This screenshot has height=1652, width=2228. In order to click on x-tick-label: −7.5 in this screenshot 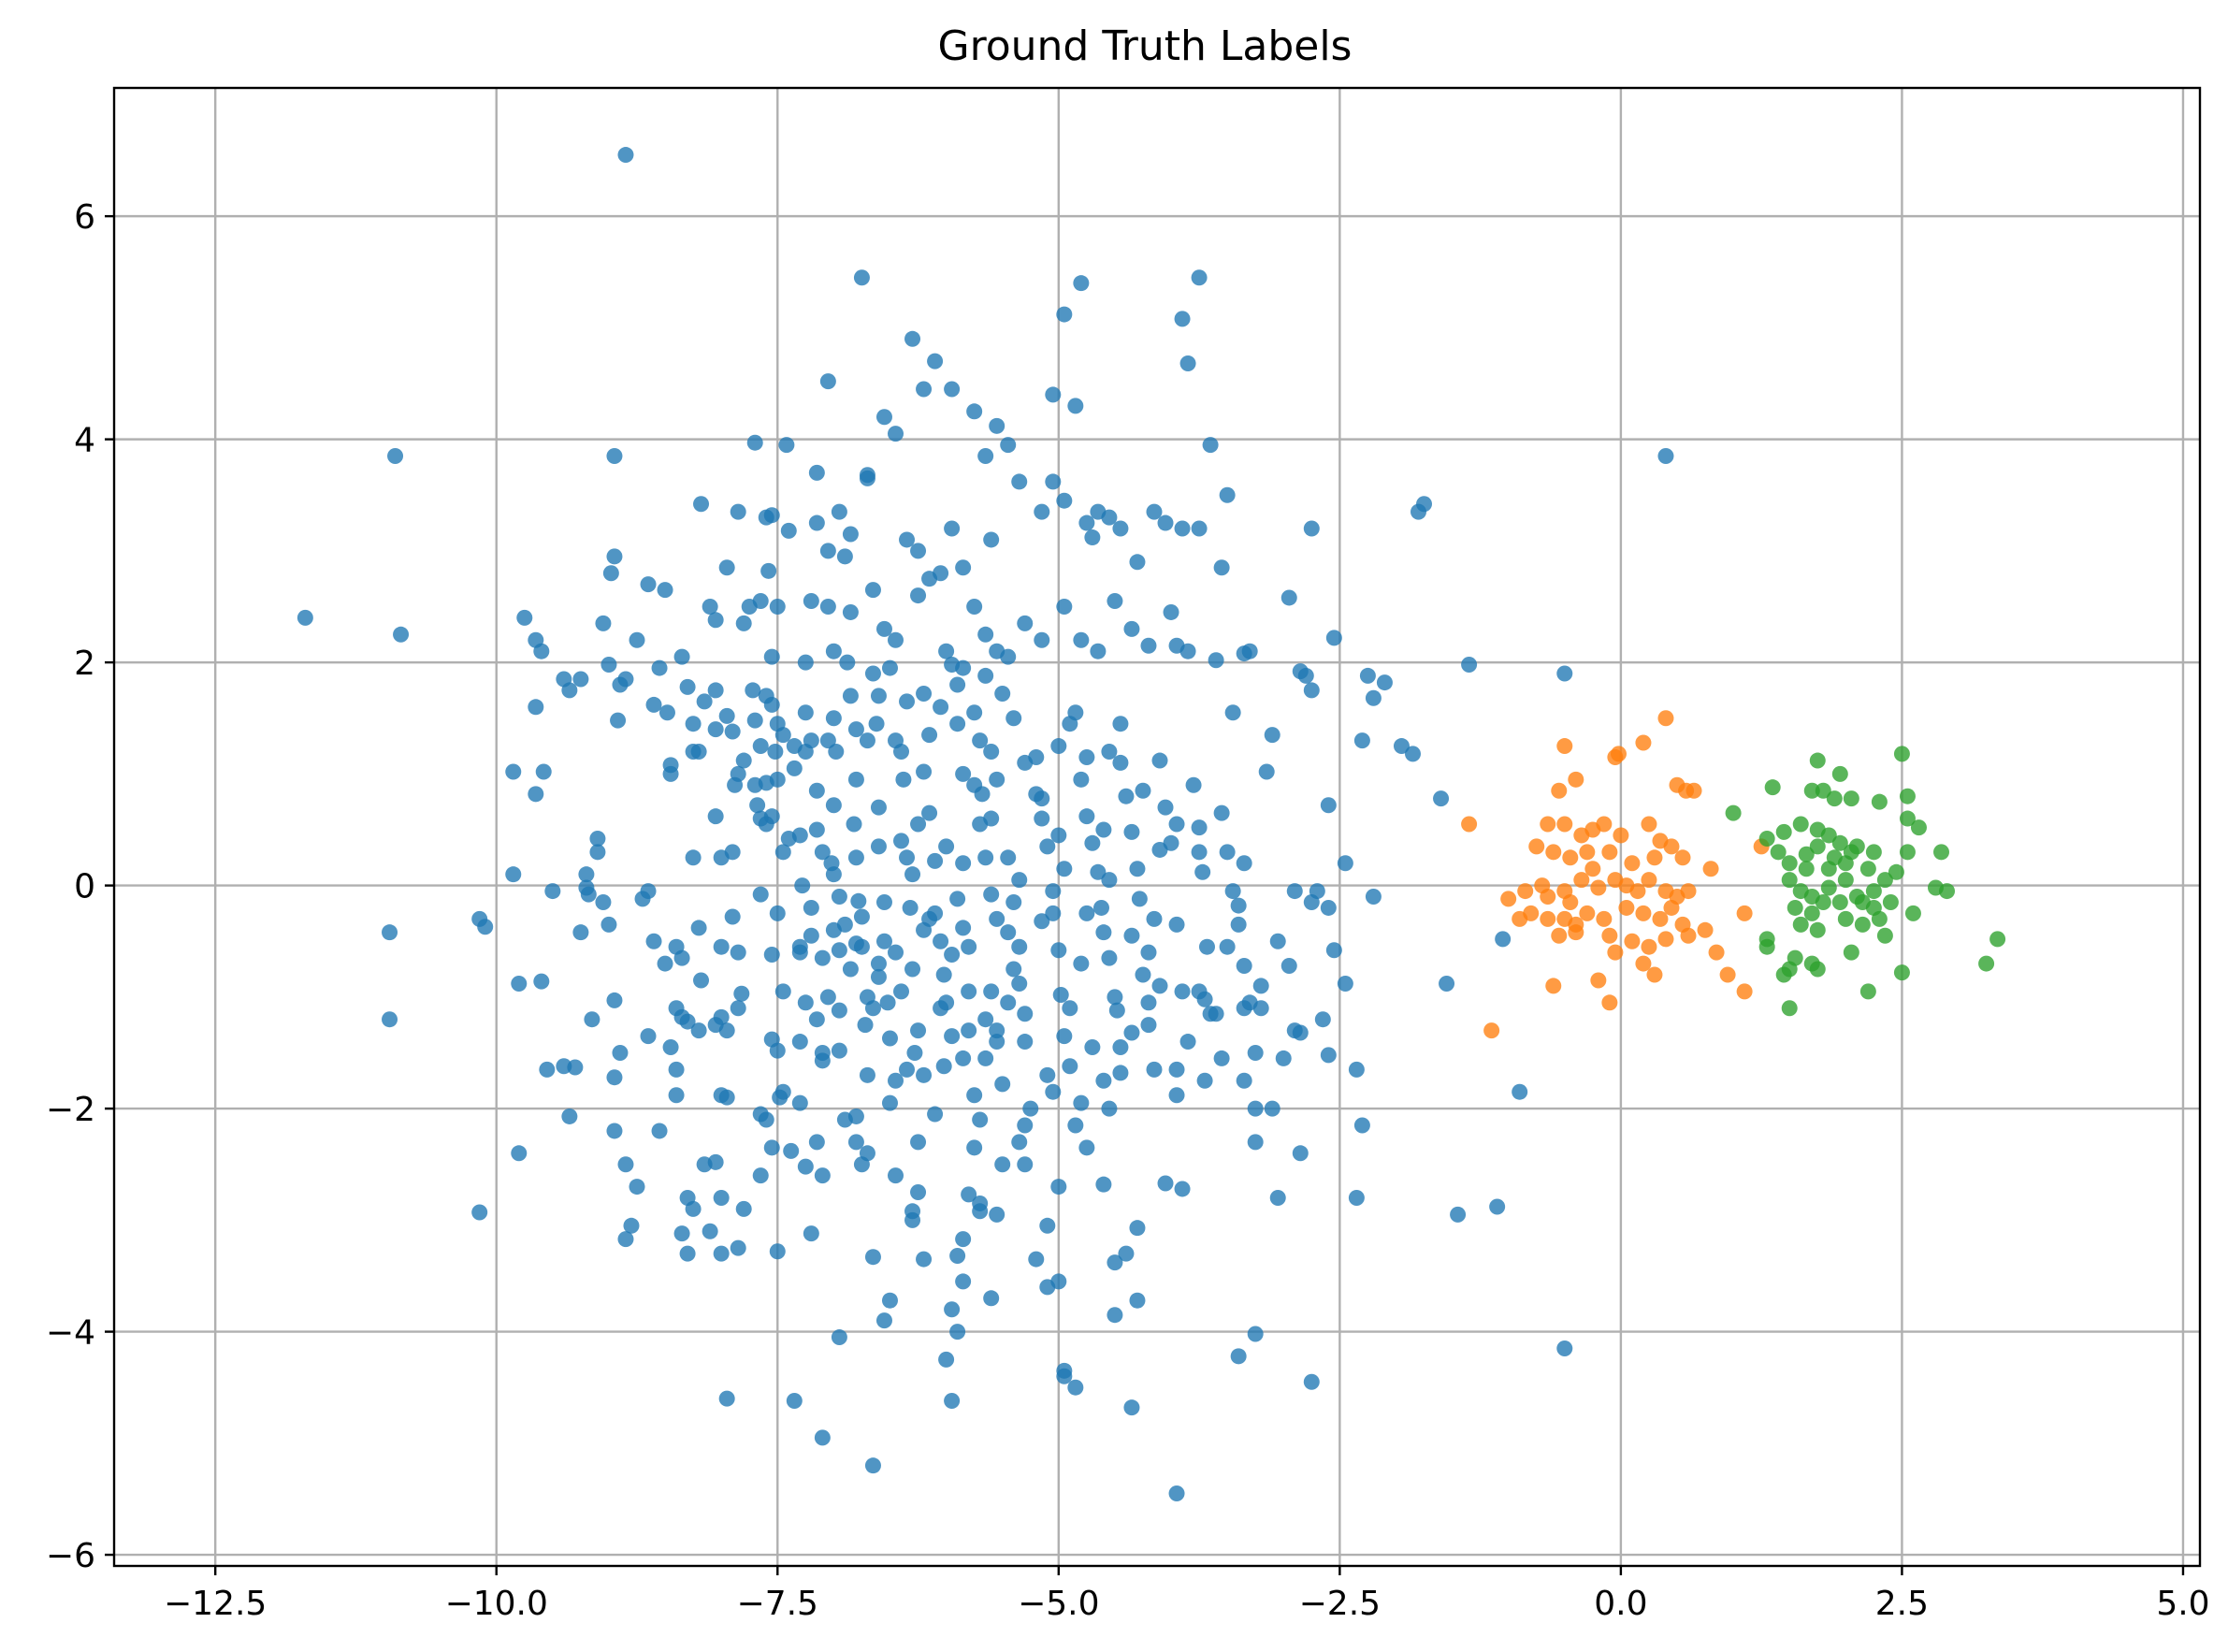, I will do `click(777, 1604)`.